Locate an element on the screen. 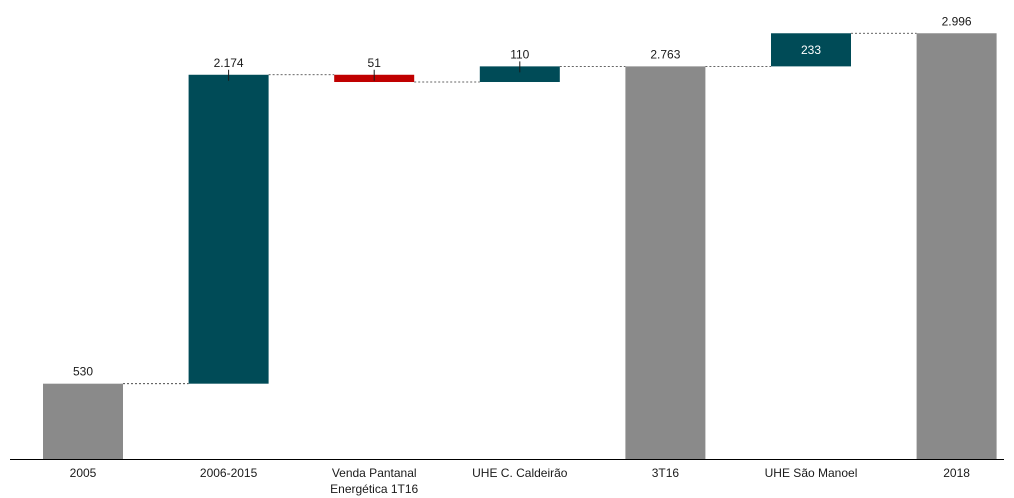 Image resolution: width=1014 pixels, height=498 pixels. x-tick-label-2: Venda Pantanal Energética 1T16 is located at coordinates (374, 481).